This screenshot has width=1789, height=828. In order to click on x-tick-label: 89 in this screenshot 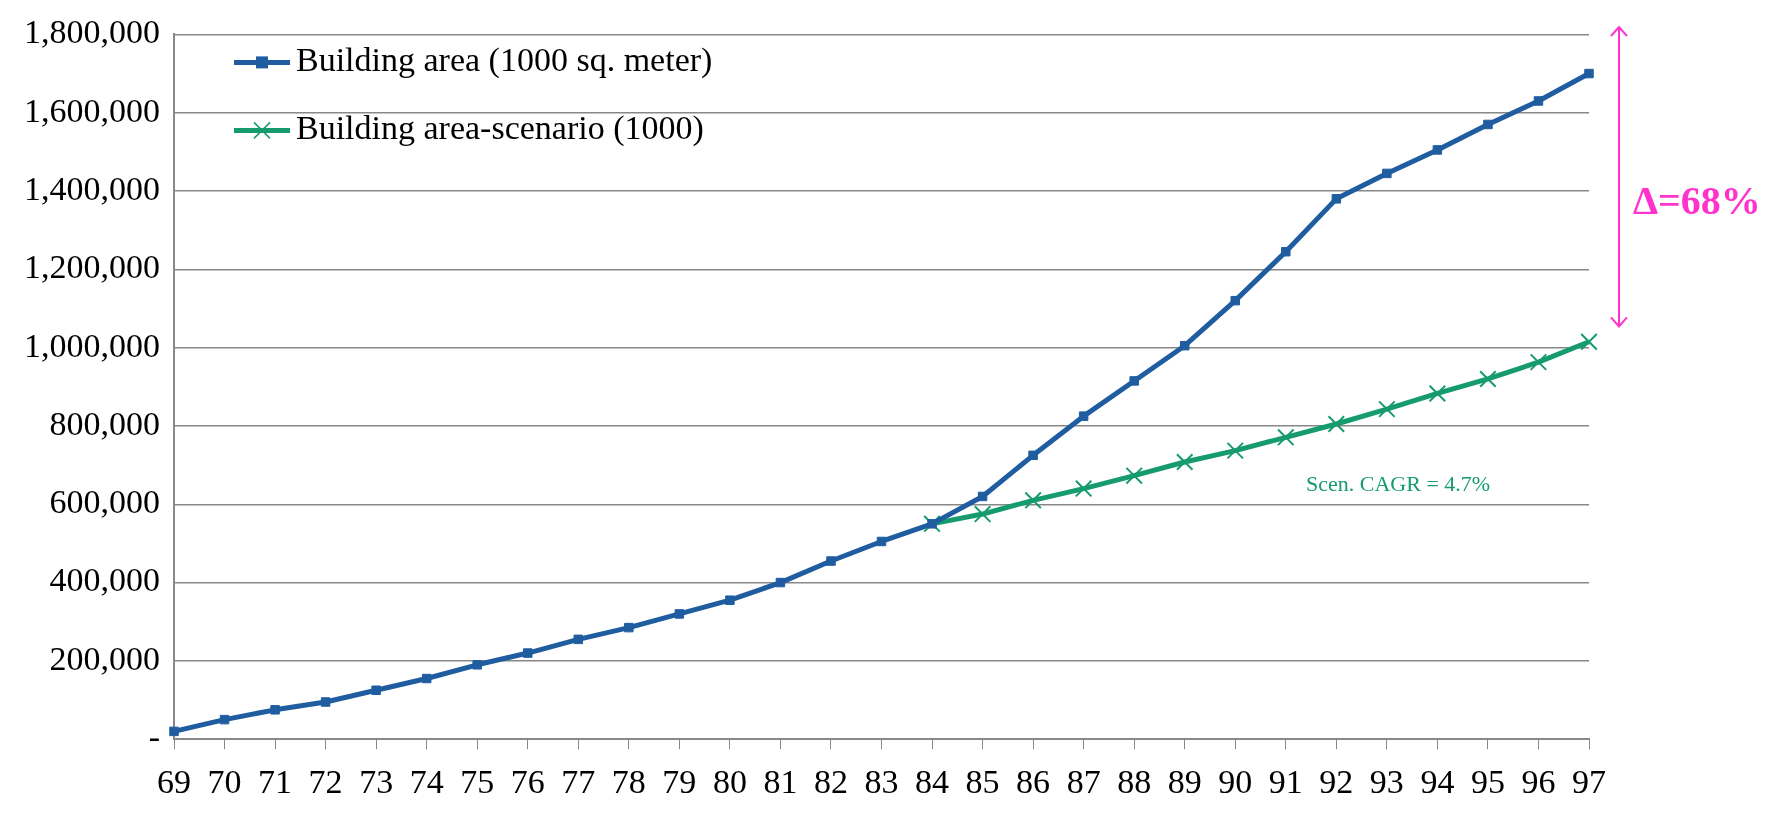, I will do `click(1184, 781)`.